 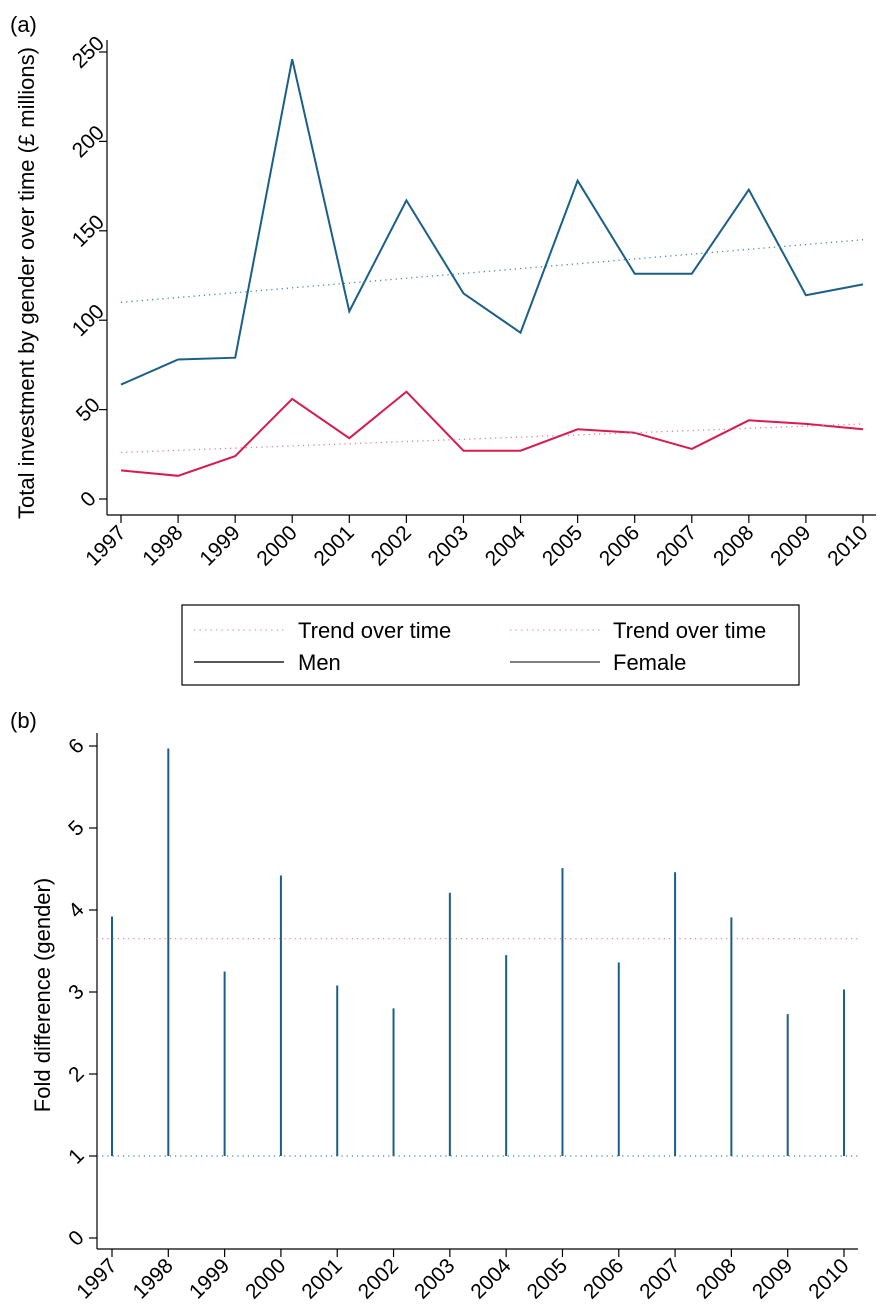 I want to click on panel-a-x-tick-label: 2008, so click(x=733, y=545).